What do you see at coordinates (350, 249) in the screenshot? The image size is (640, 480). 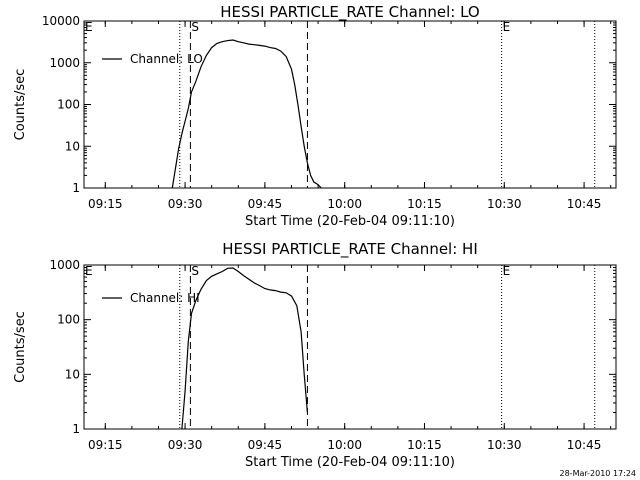 I see `chart-title: HESSI PARTICLE_RATE Channel: HI` at bounding box center [350, 249].